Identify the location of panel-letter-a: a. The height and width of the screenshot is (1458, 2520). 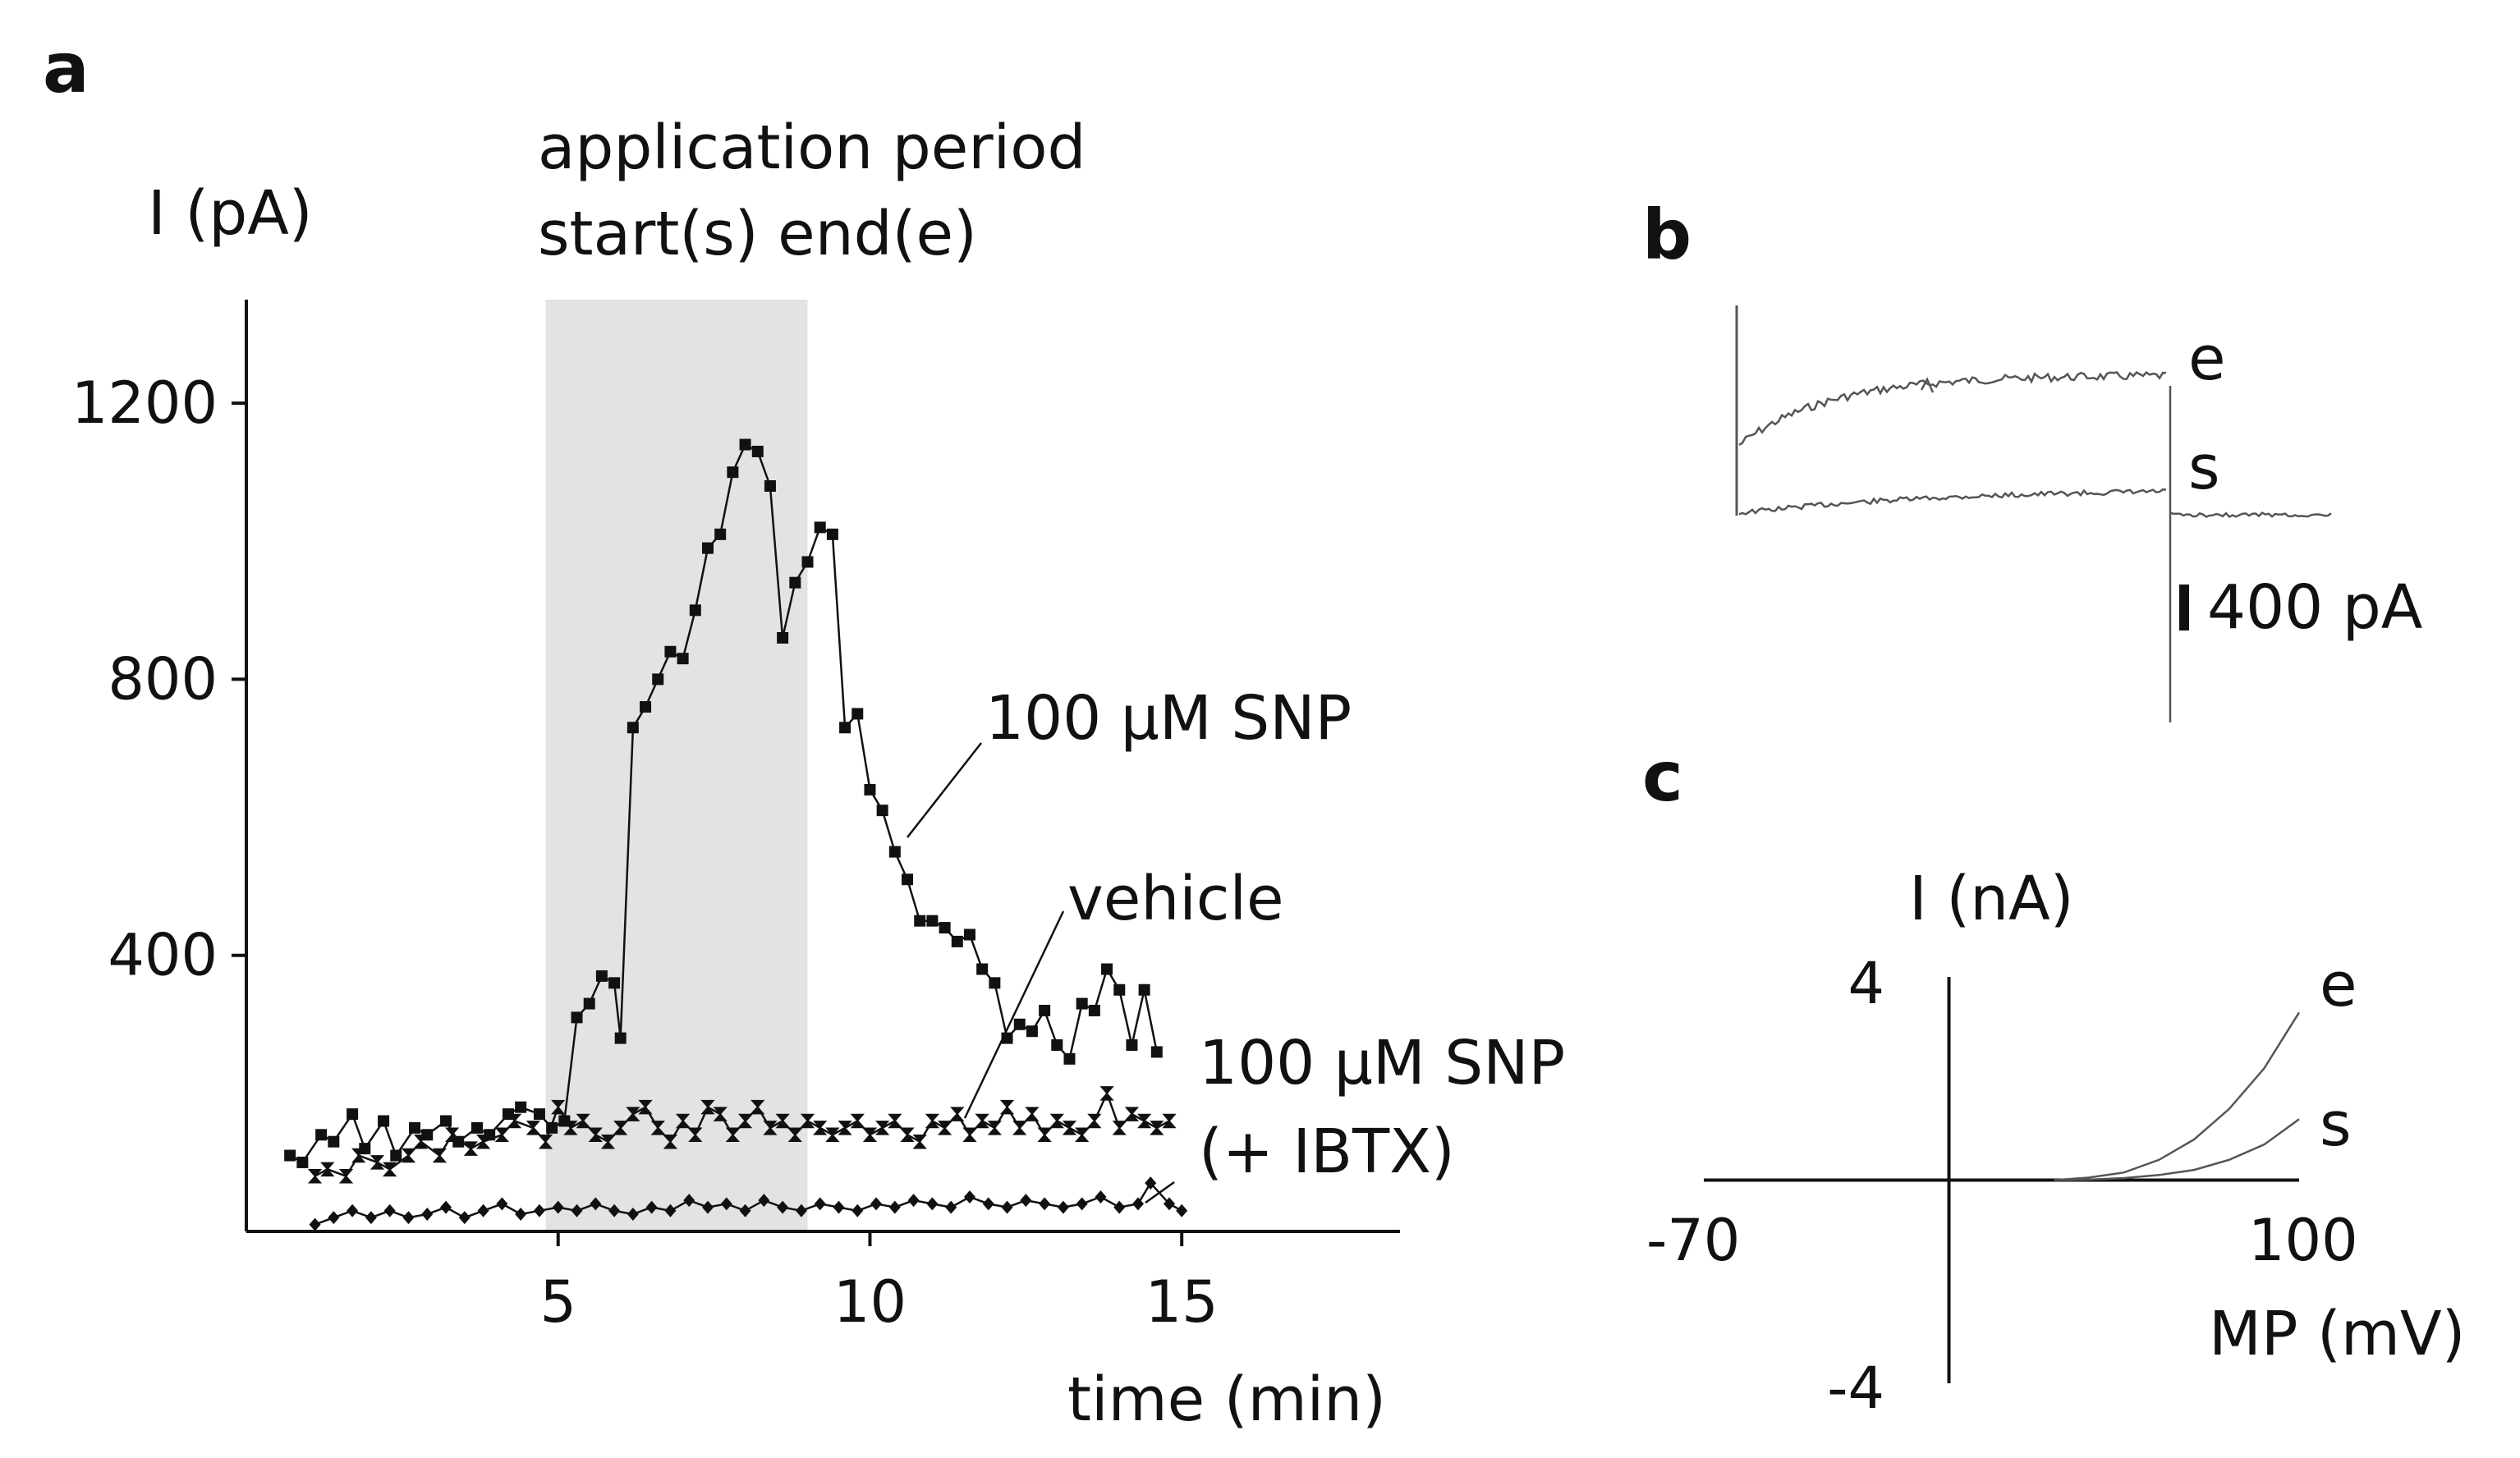
(66, 68).